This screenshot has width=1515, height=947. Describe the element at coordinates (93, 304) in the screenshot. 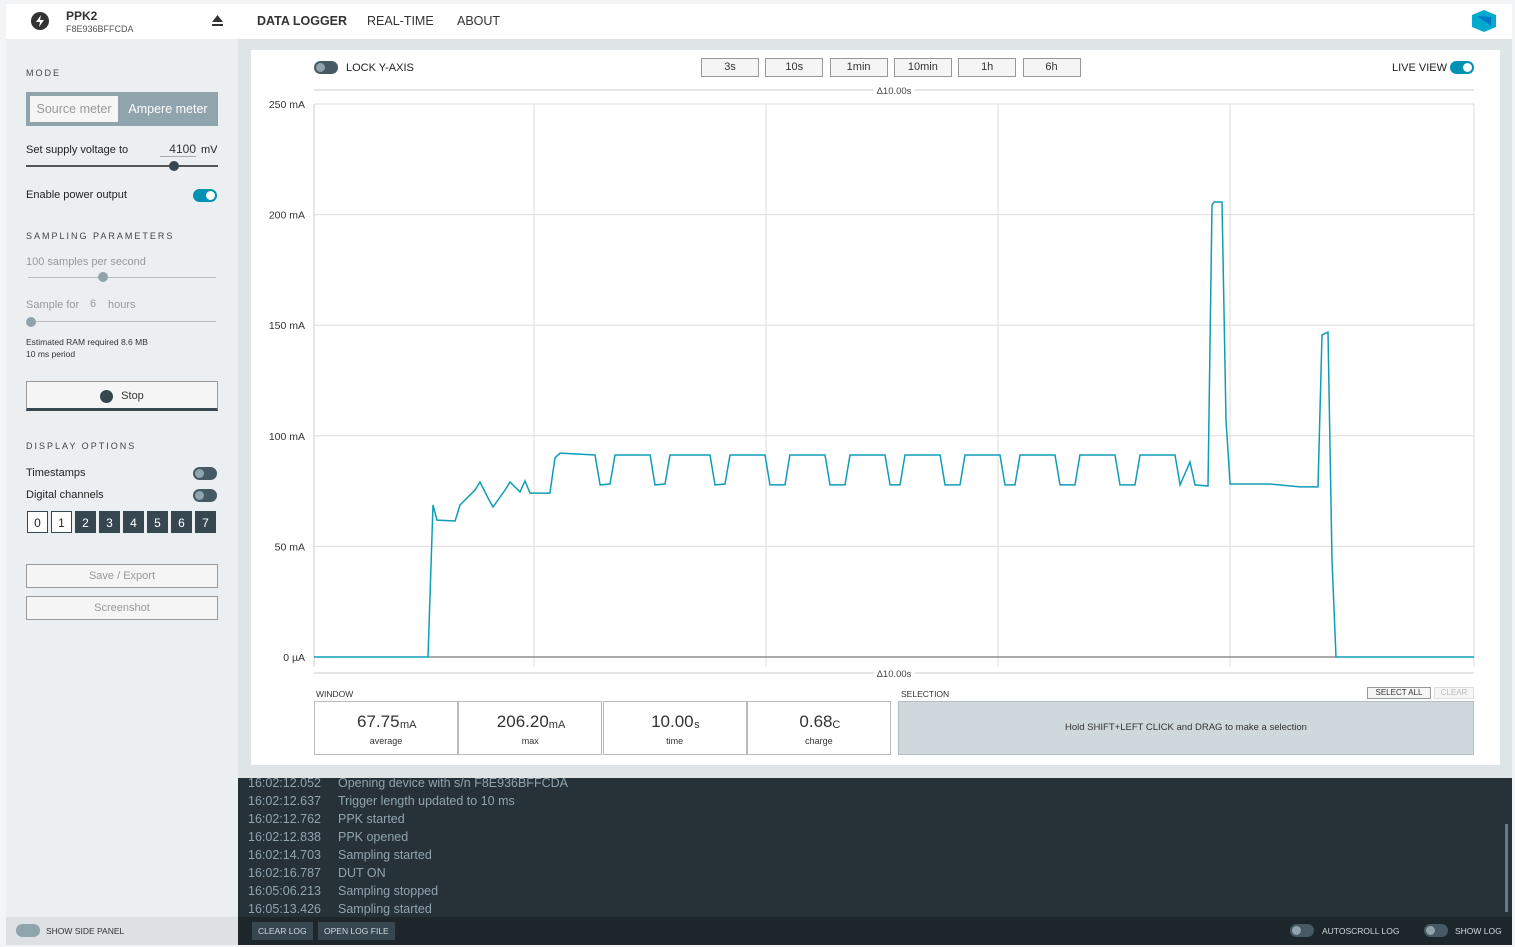

I see `hours-input: 6` at that location.